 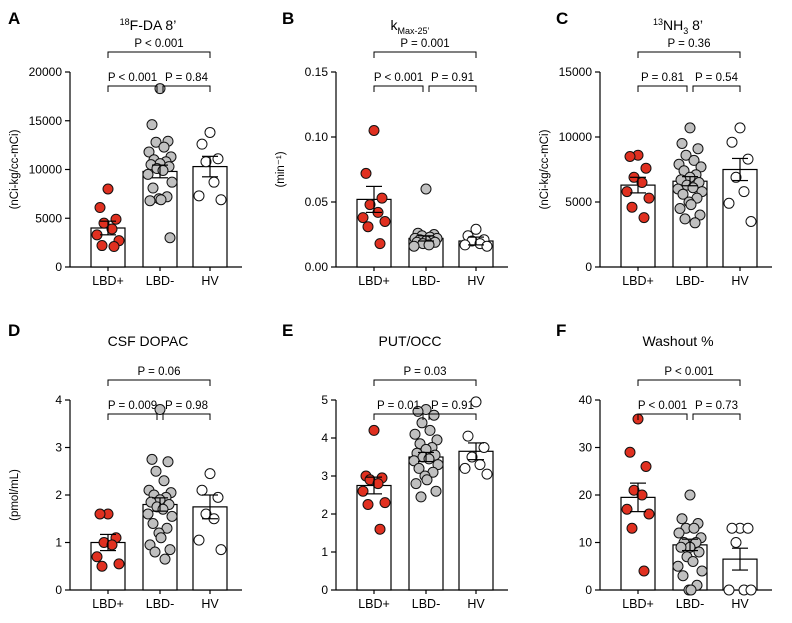 I want to click on y-tick-label: 0.00, so click(x=317, y=267).